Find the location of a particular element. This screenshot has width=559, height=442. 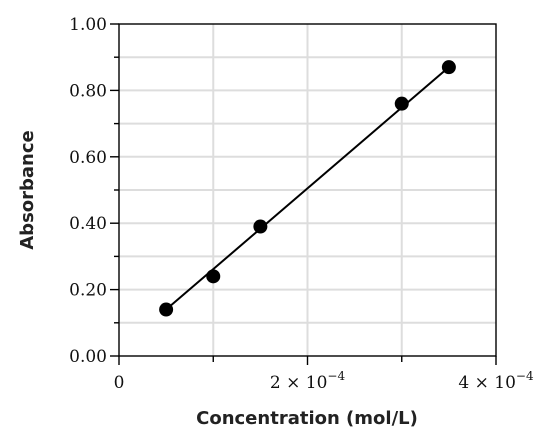

y-tick-label: 0.40 is located at coordinates (88, 224).